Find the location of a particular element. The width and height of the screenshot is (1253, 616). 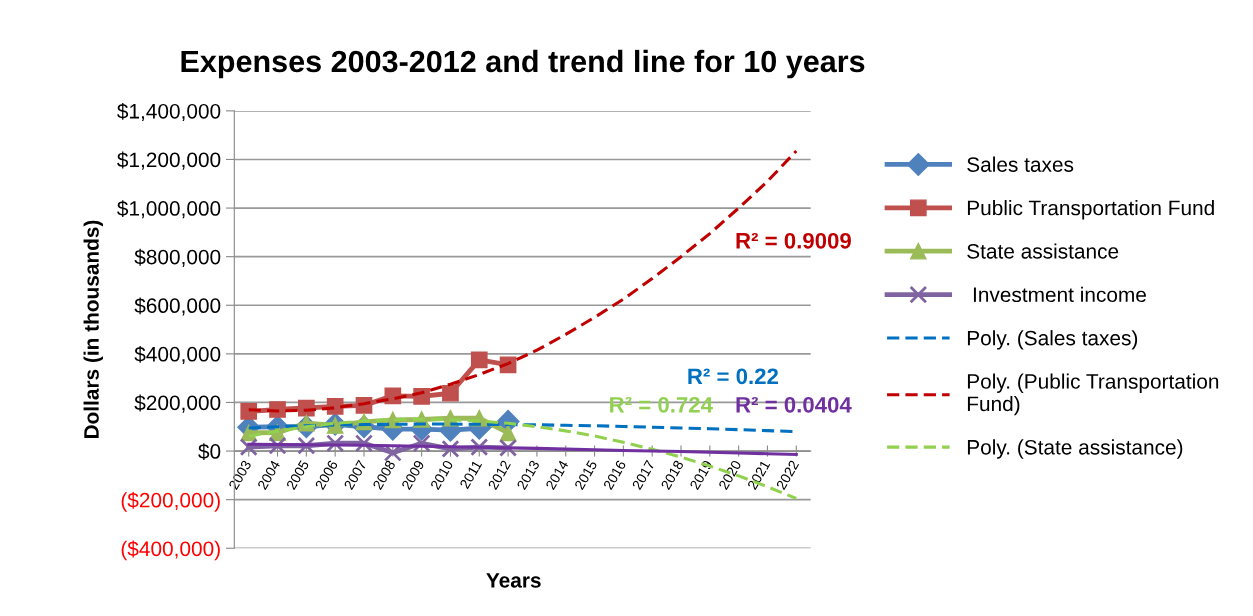

annotation: R² = 0.22 is located at coordinates (733, 376).